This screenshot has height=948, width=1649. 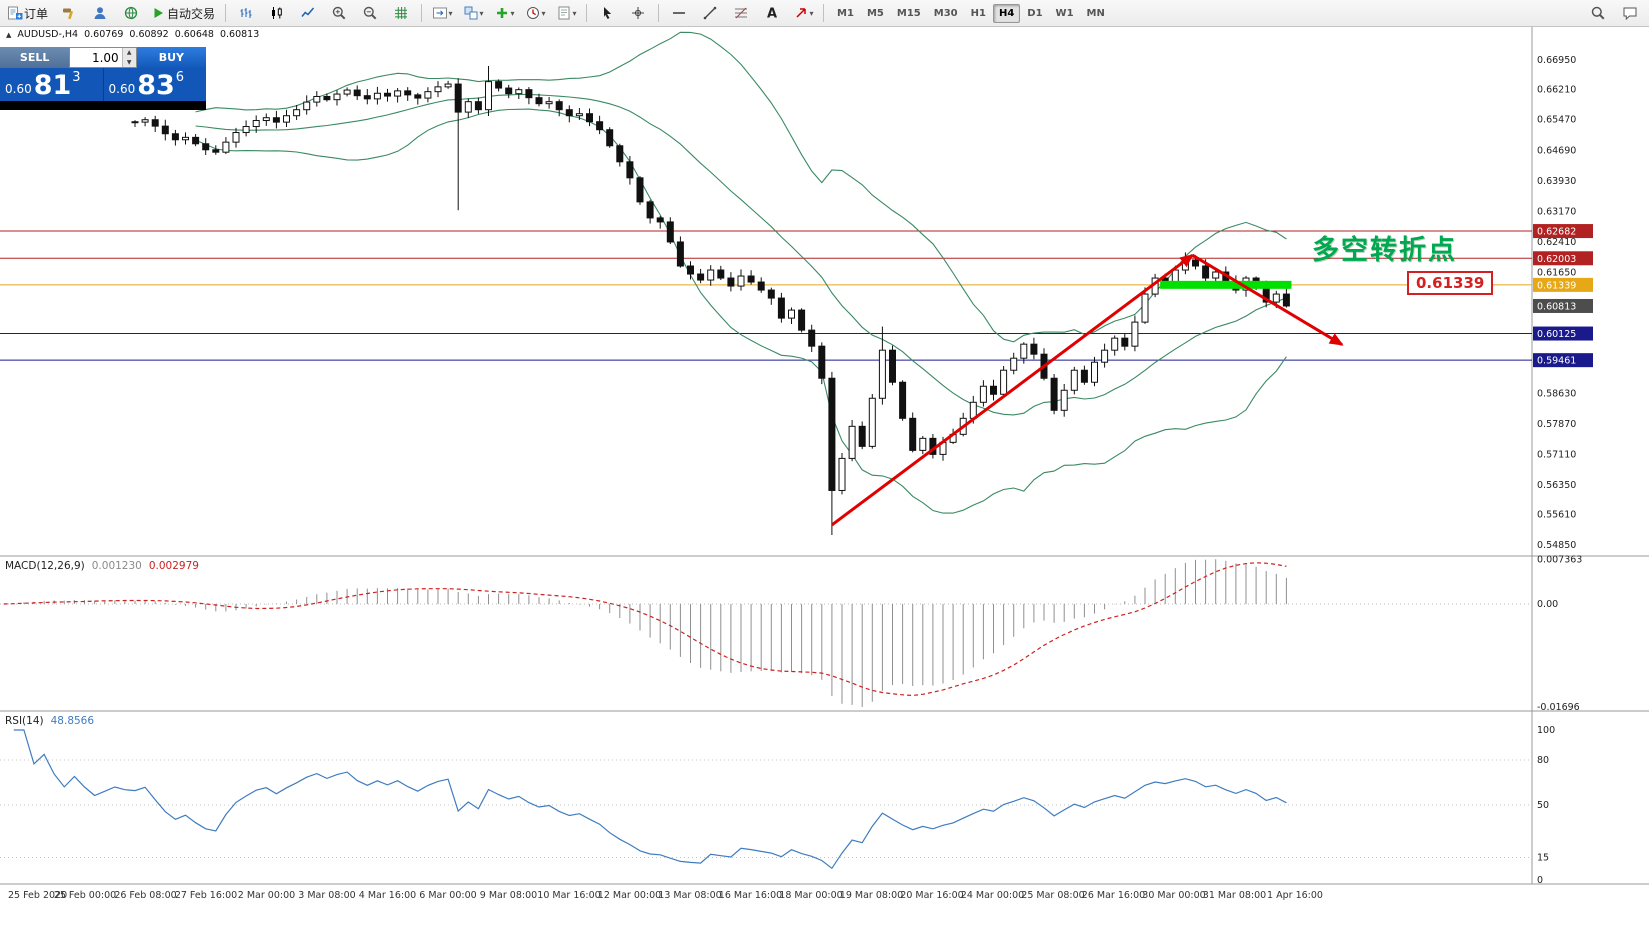 What do you see at coordinates (607, 13) in the screenshot?
I see `cursor-button` at bounding box center [607, 13].